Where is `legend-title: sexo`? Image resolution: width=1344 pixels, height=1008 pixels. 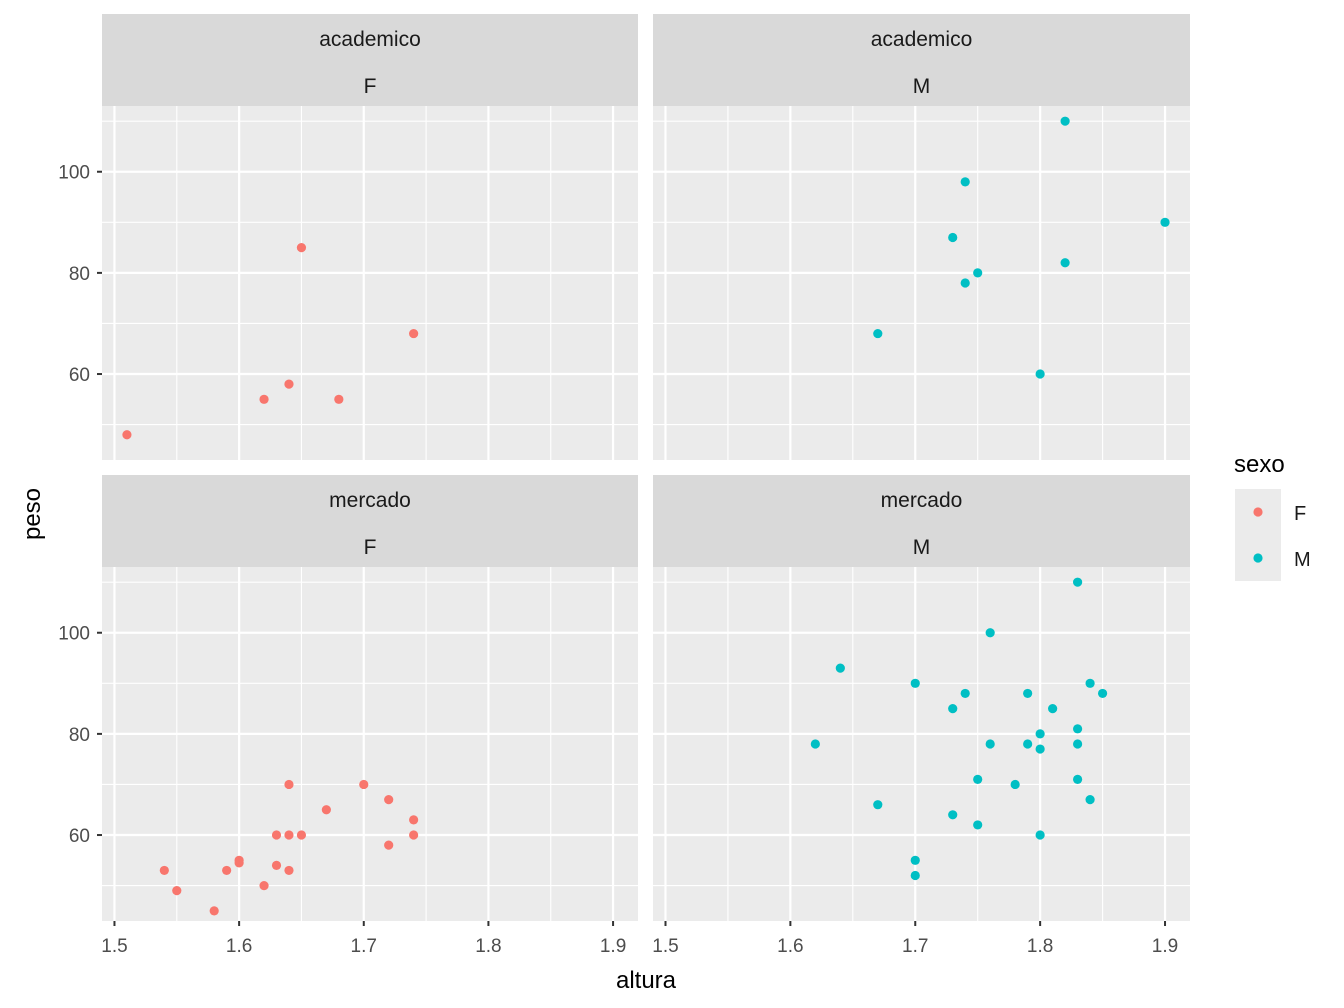 legend-title: sexo is located at coordinates (1259, 464).